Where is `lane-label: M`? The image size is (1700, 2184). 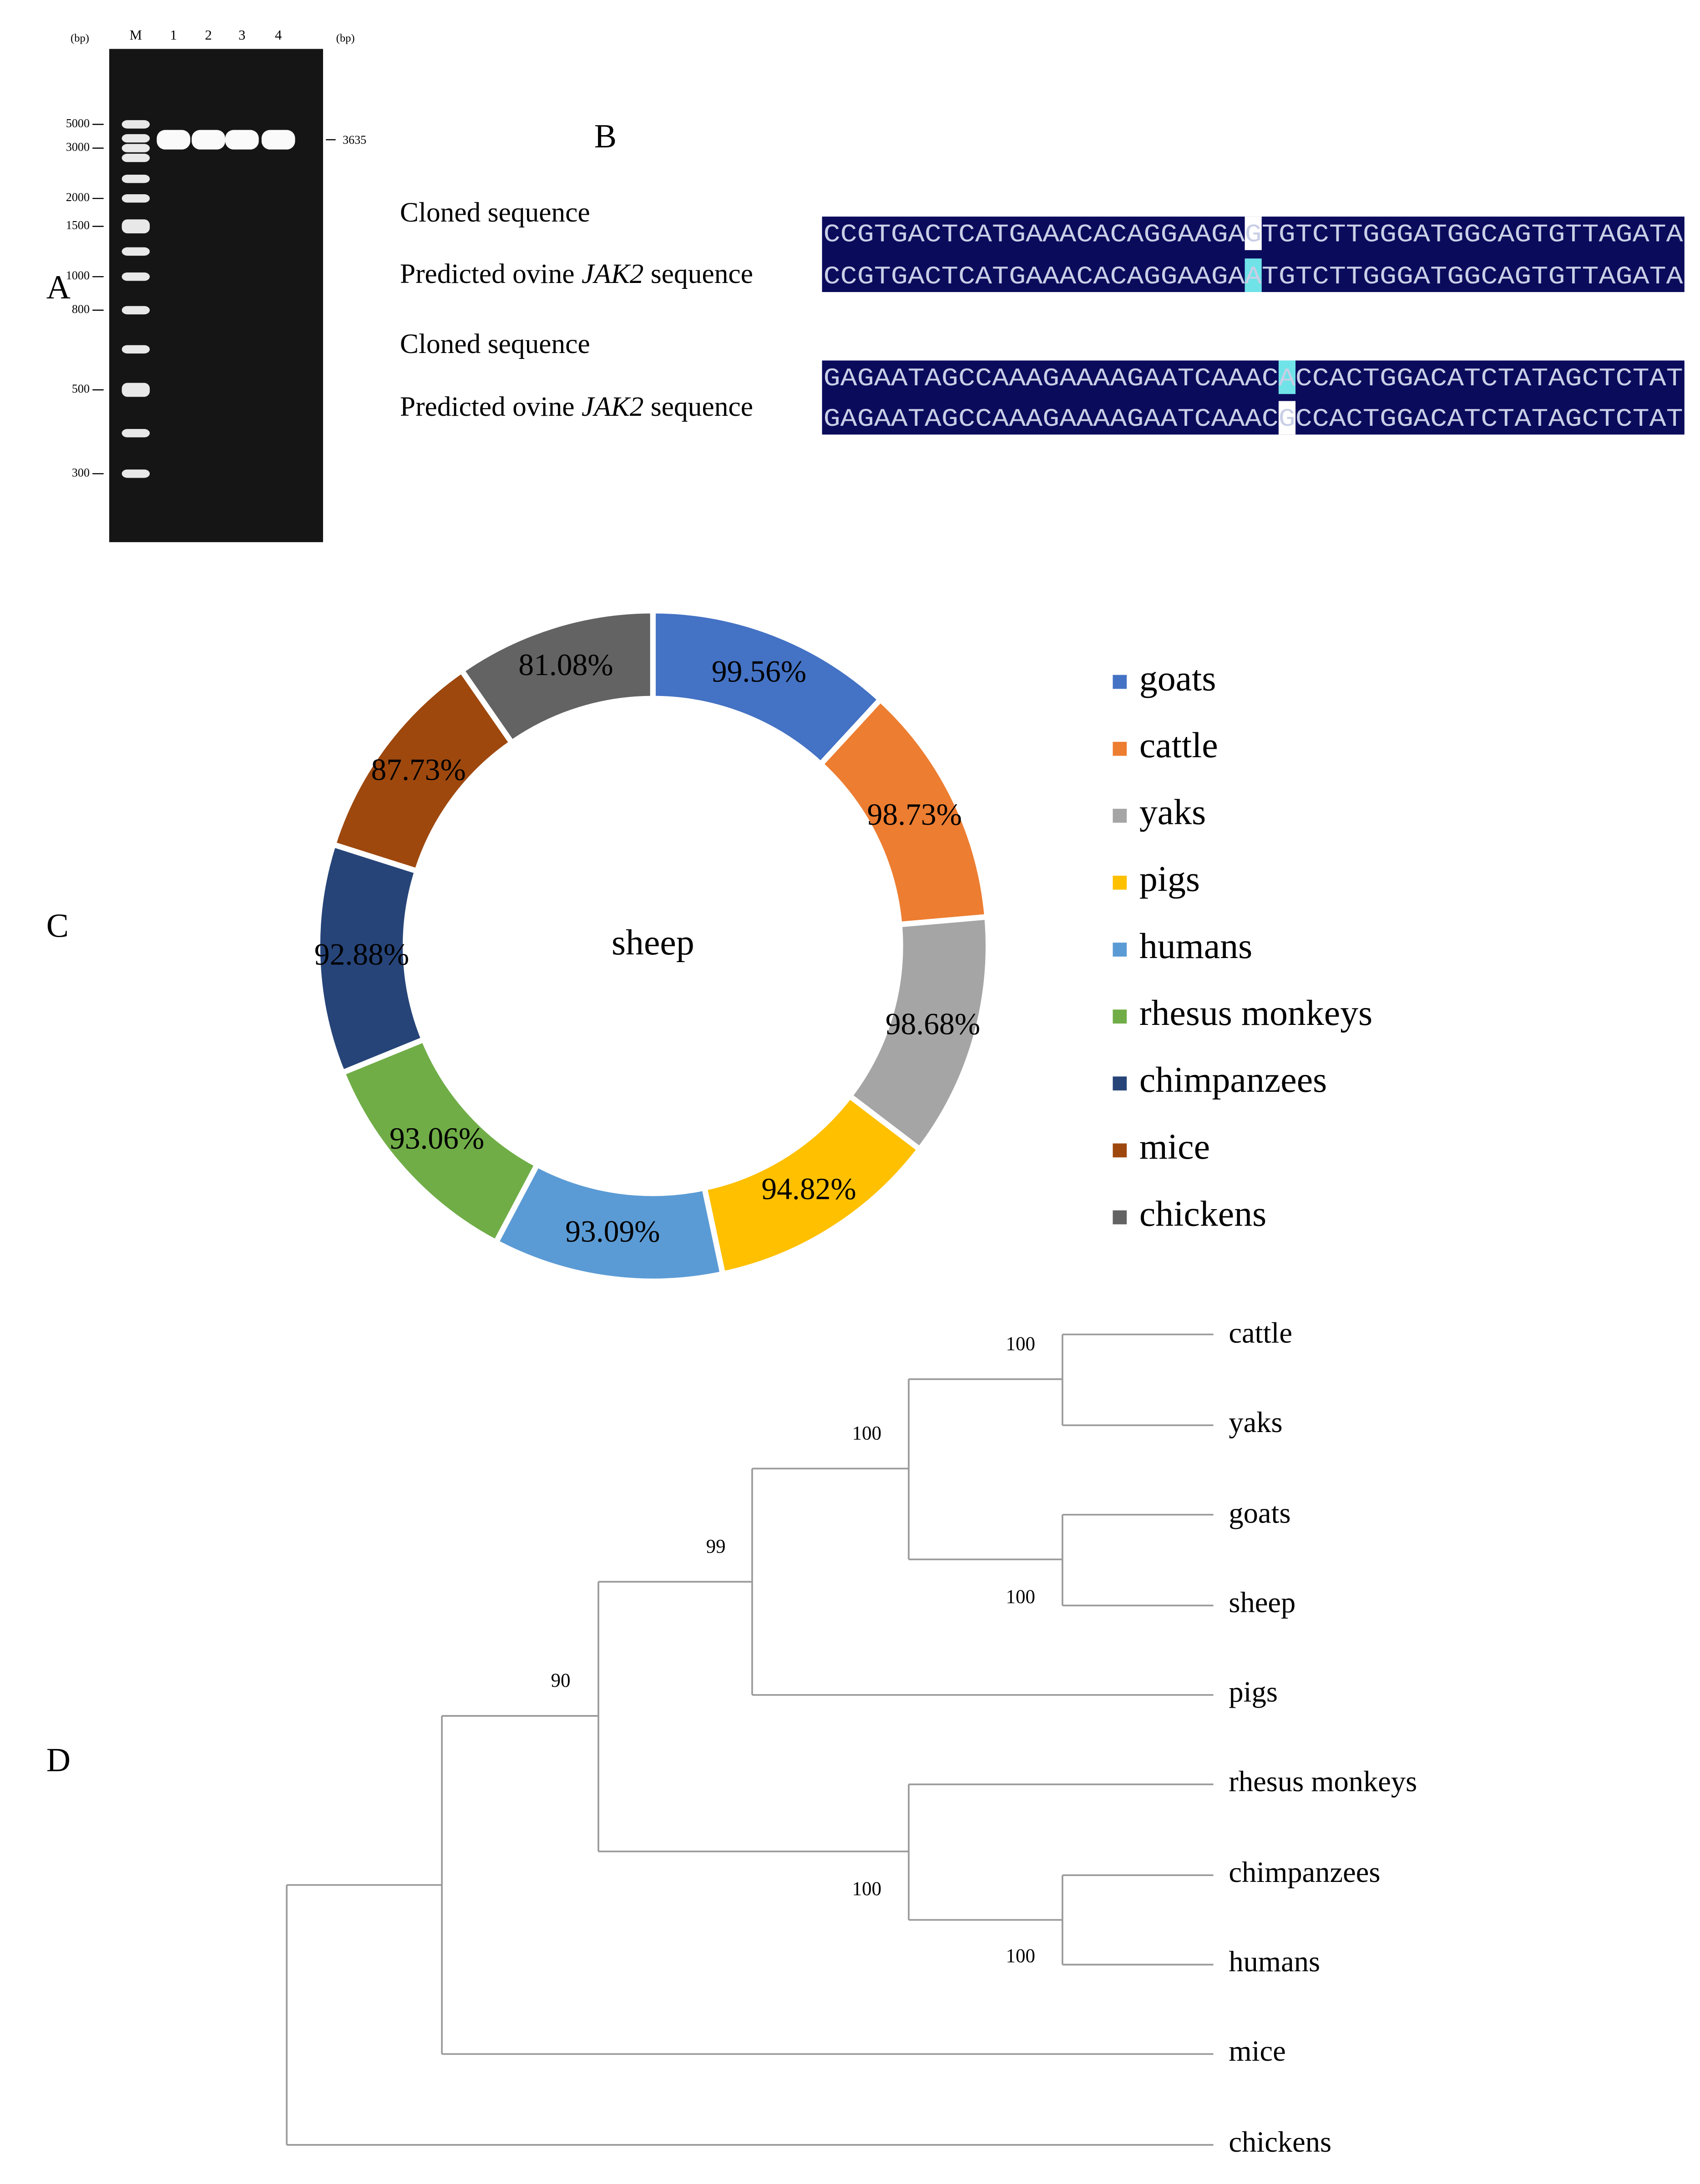 lane-label: M is located at coordinates (136, 35).